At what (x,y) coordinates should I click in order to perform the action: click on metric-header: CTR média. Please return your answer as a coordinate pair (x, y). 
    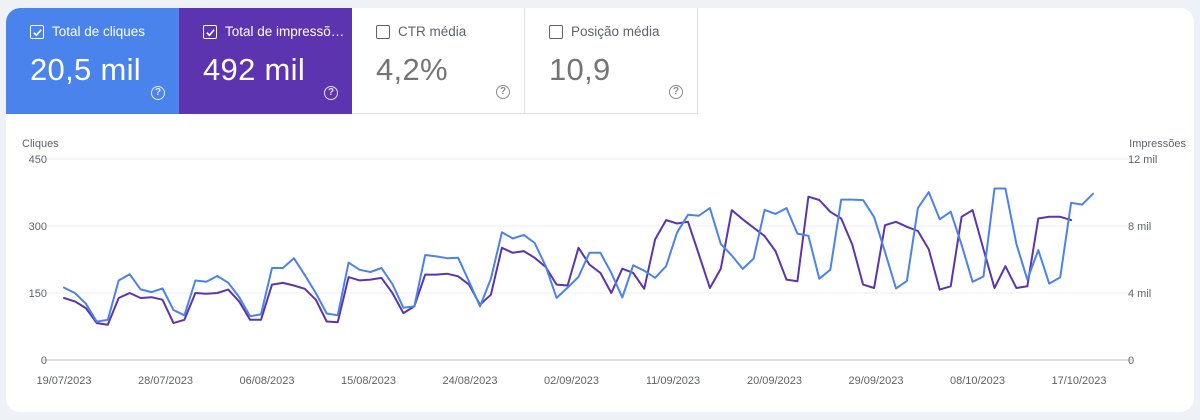
    Looking at the image, I should click on (450, 32).